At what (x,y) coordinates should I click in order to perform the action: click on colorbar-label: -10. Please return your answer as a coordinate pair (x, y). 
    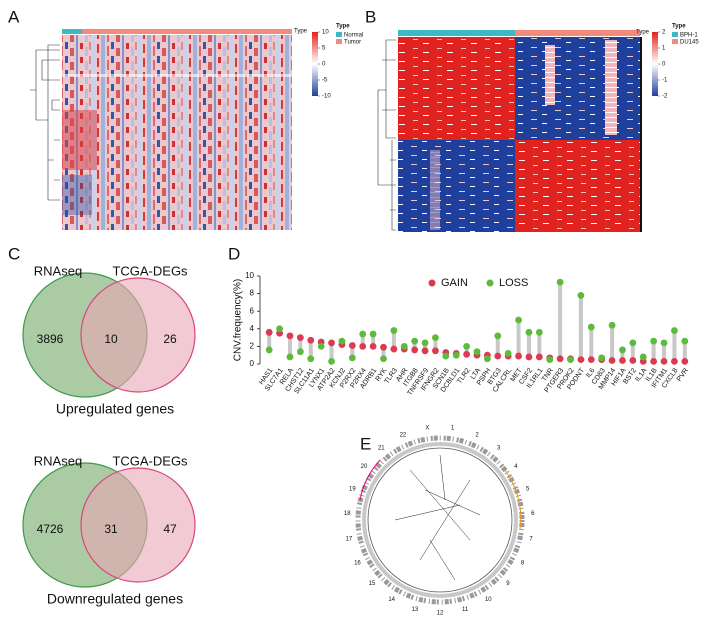
    Looking at the image, I should click on (326, 97).